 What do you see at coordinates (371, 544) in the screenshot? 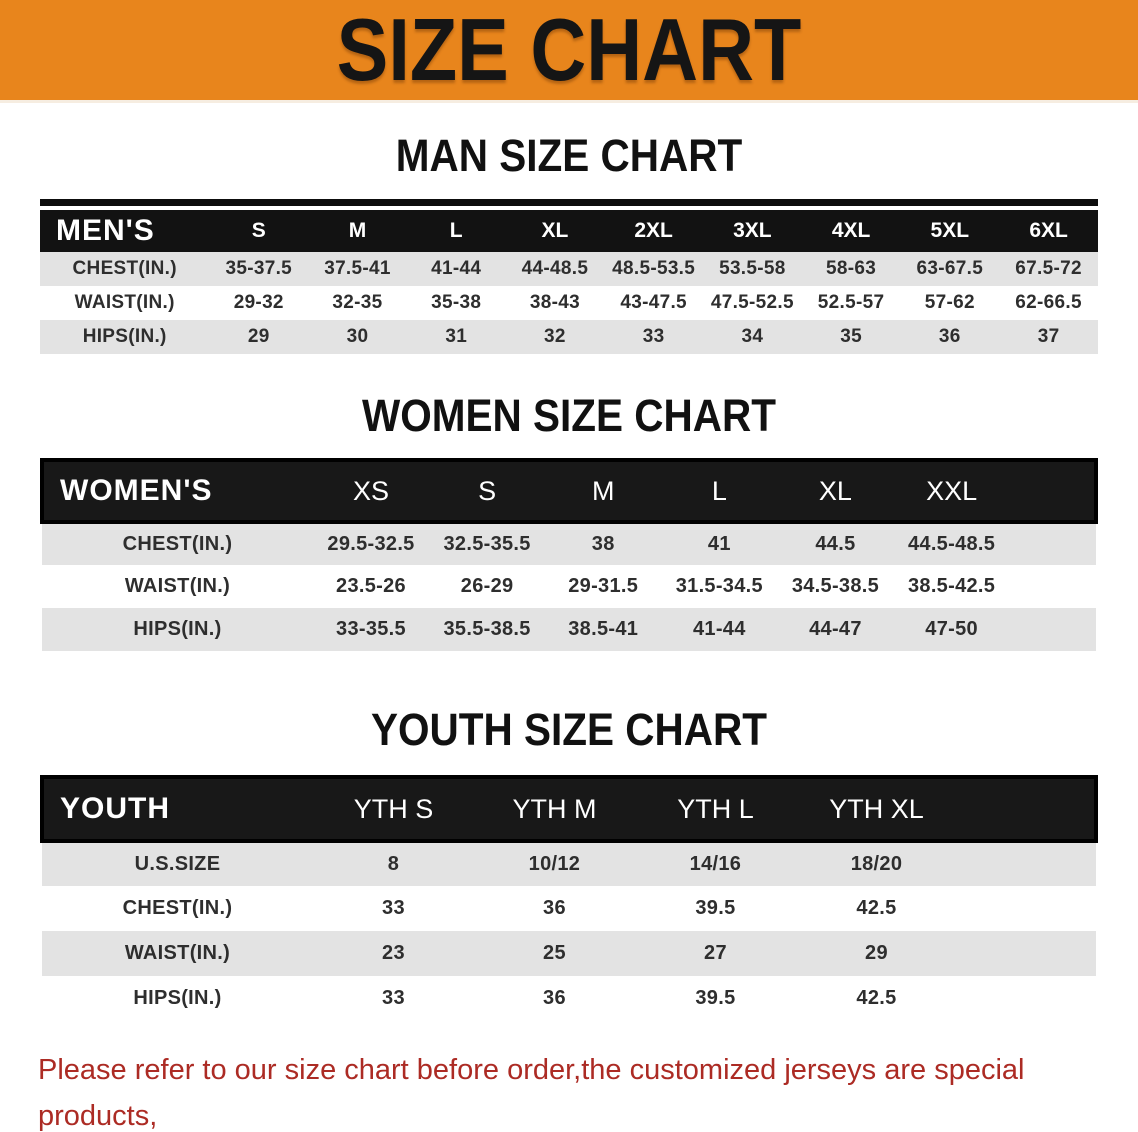
I see `measurement-value: 29.5-32.5` at bounding box center [371, 544].